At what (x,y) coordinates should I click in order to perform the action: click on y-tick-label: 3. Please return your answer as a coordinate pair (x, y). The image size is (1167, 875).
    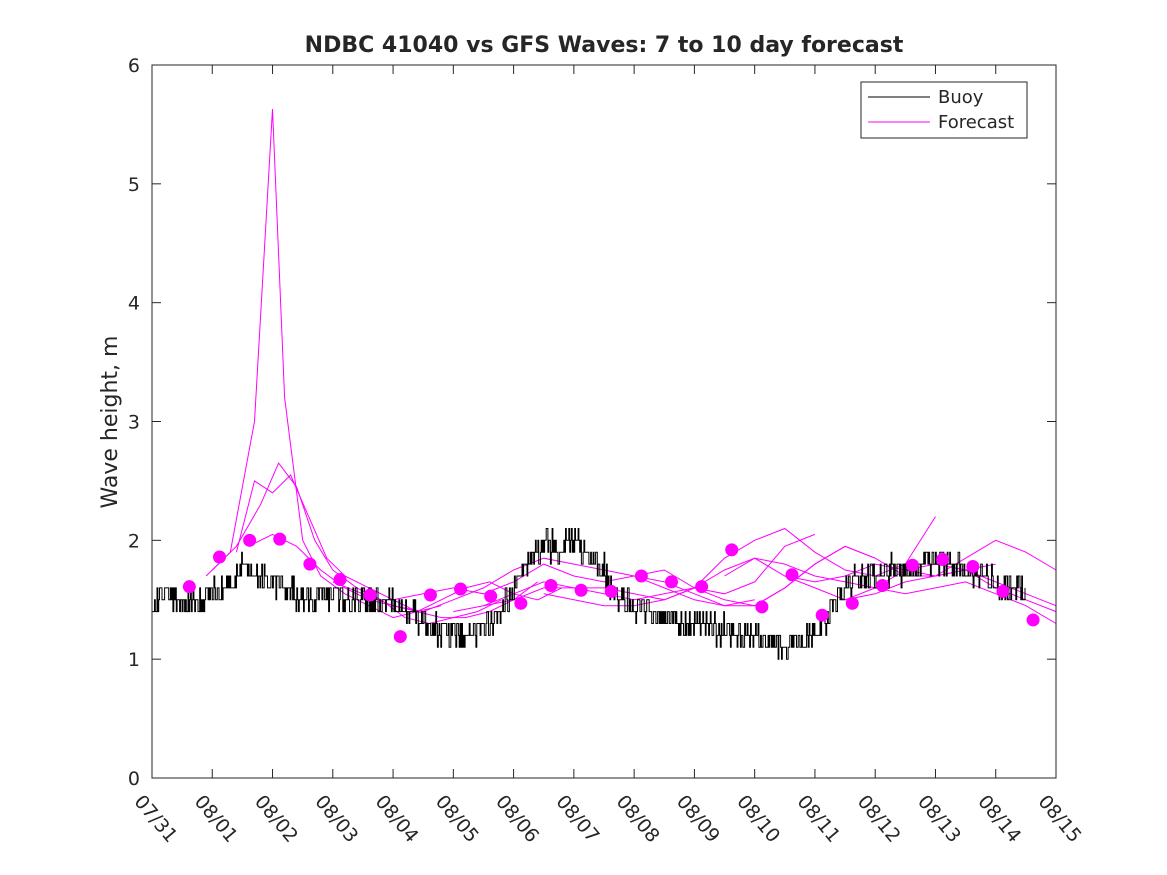
    Looking at the image, I should click on (134, 423).